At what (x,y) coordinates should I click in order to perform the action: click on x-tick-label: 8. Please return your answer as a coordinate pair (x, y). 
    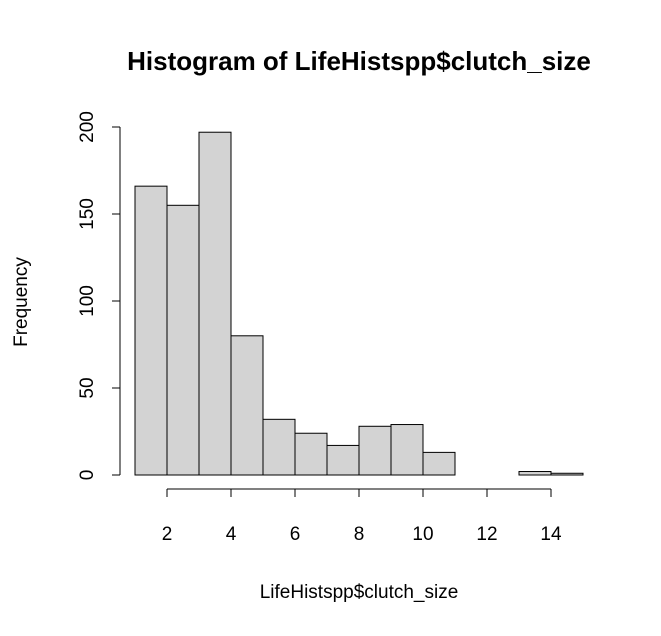
    Looking at the image, I should click on (359, 534).